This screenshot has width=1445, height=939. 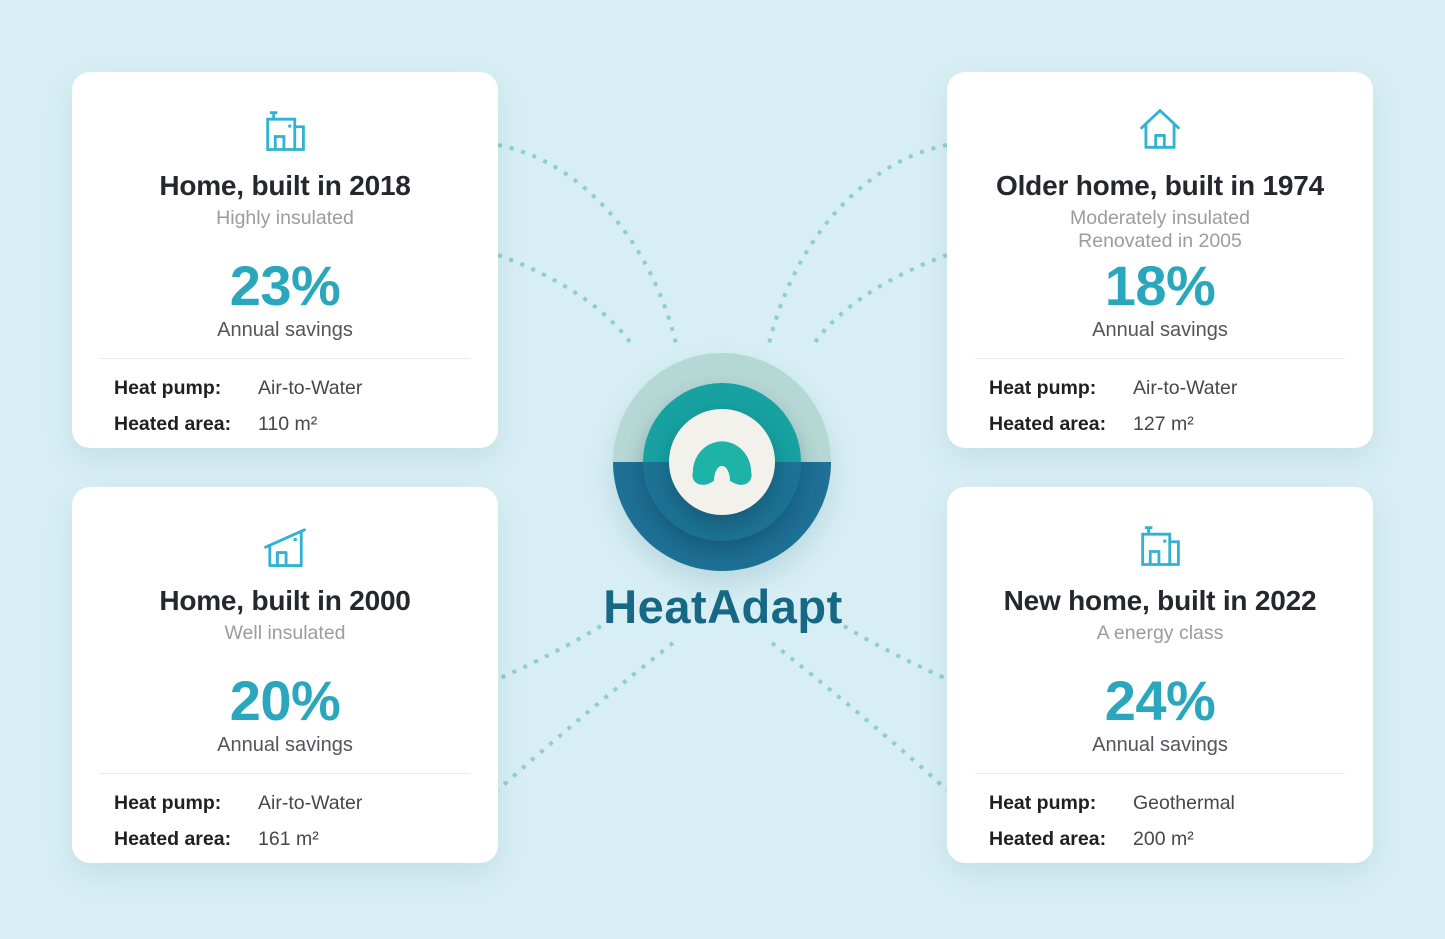 What do you see at coordinates (288, 839) in the screenshot?
I see `heated-area-value: 161 m²` at bounding box center [288, 839].